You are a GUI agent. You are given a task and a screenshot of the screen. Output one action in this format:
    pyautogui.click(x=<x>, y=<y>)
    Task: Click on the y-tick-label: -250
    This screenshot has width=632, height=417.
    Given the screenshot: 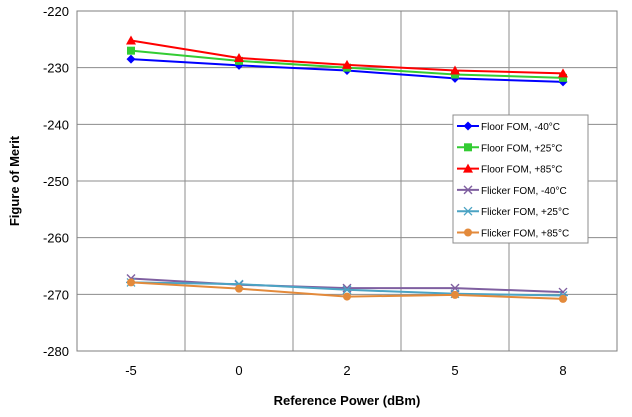 What is the action you would take?
    pyautogui.click(x=56, y=181)
    